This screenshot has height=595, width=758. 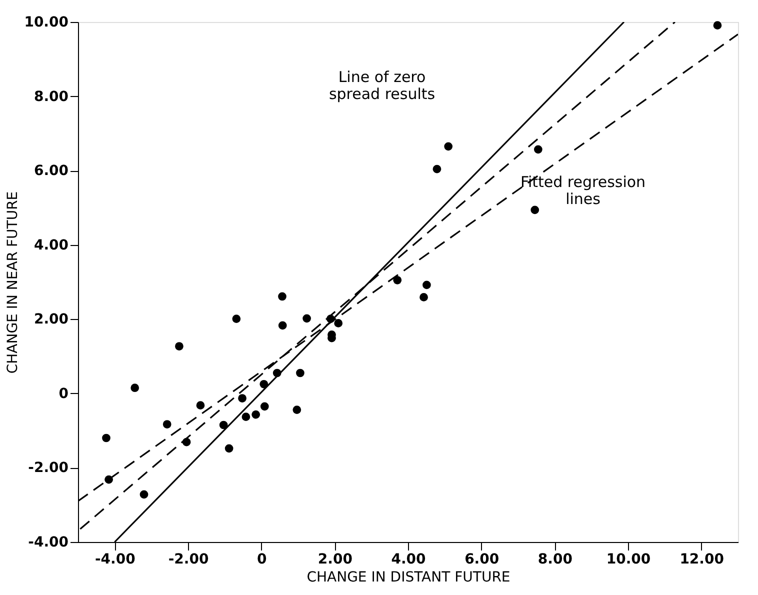 I want to click on x-tick-label: 6.00, so click(x=482, y=560).